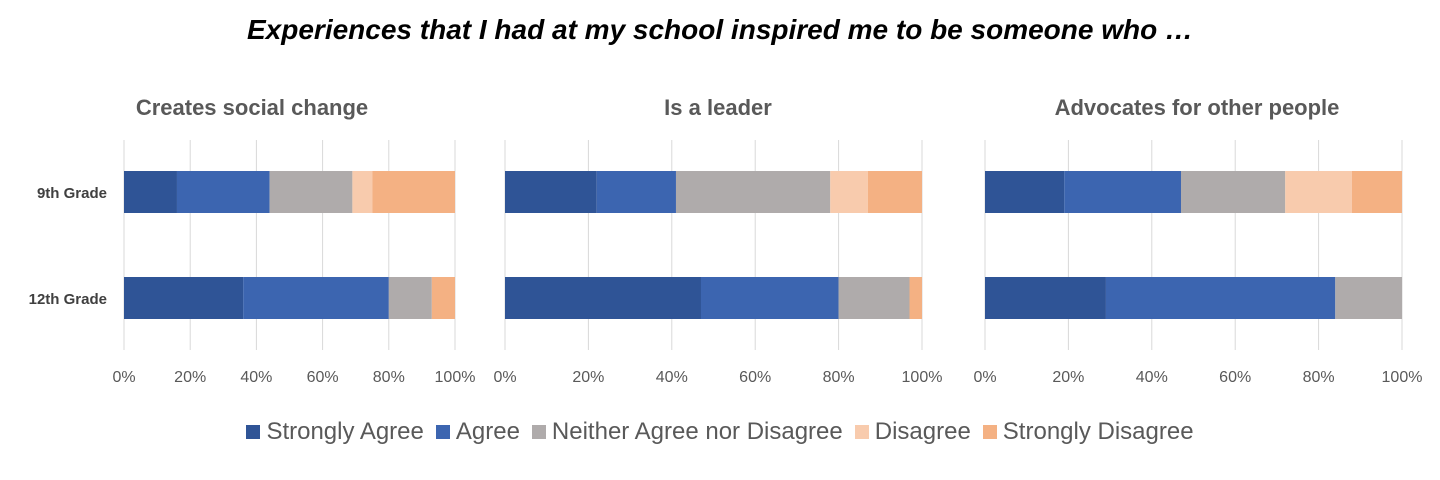 The height and width of the screenshot is (480, 1440). Describe the element at coordinates (922, 431) in the screenshot. I see `legend-label: Disagree` at that location.